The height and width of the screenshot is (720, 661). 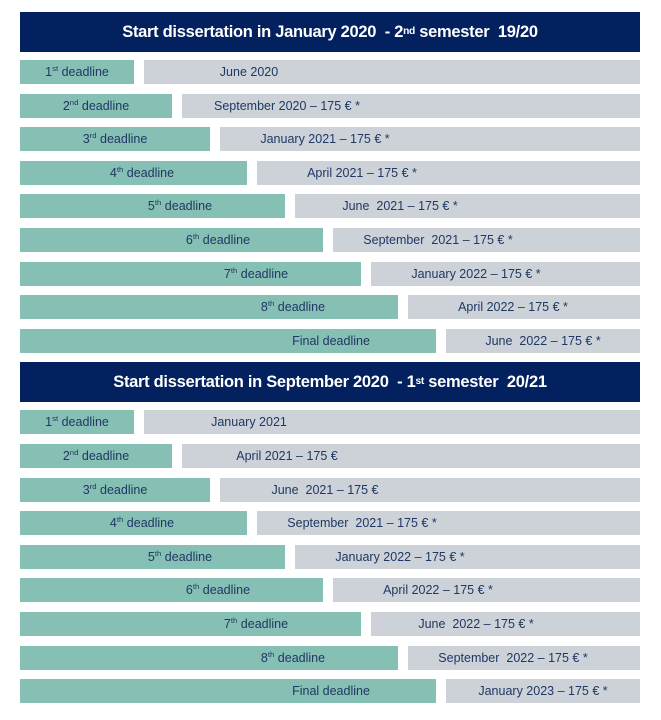 What do you see at coordinates (448, 172) in the screenshot?
I see `deadline-date-bar: April 2021 – 175 € *` at bounding box center [448, 172].